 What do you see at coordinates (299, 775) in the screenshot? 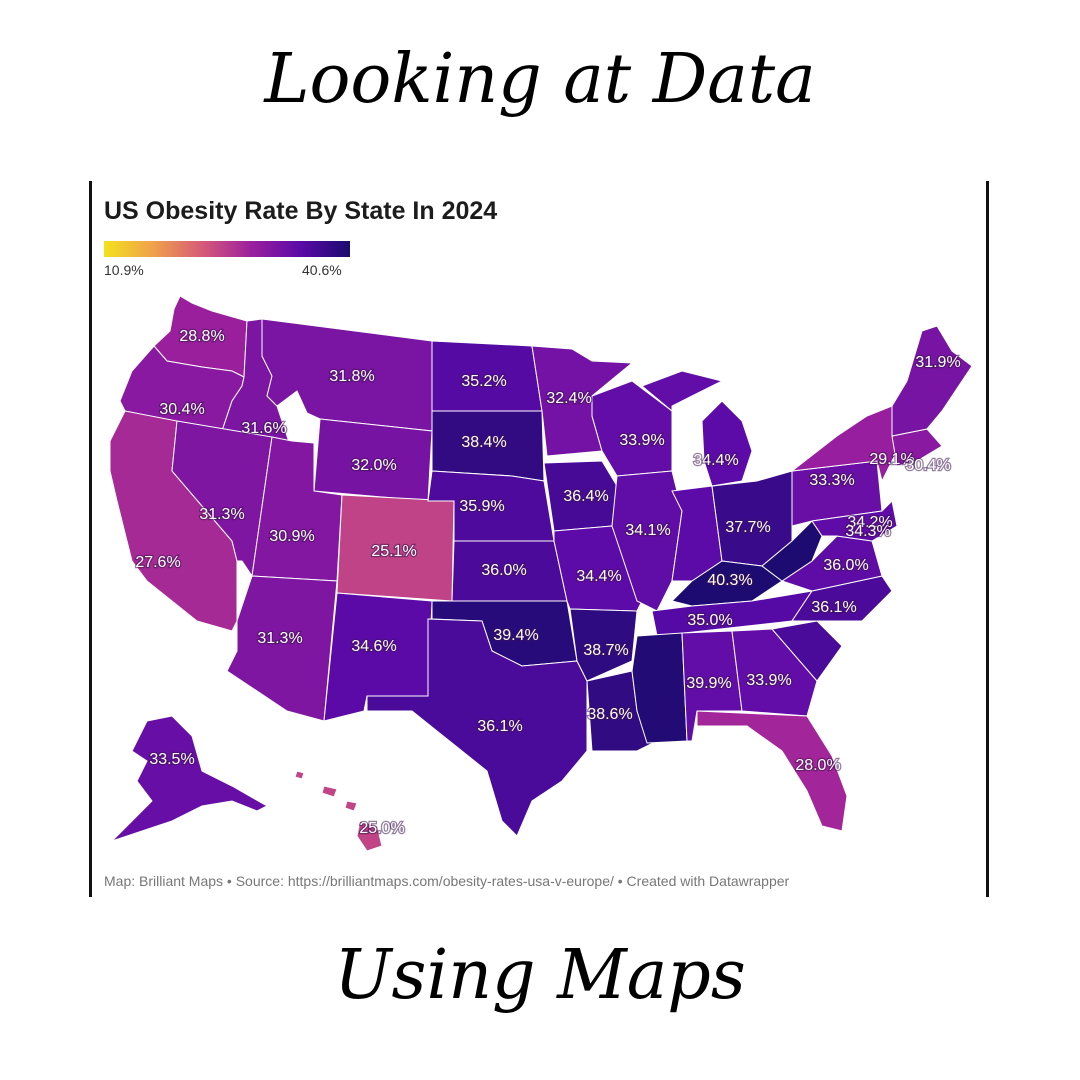
I see `state-hawaii` at bounding box center [299, 775].